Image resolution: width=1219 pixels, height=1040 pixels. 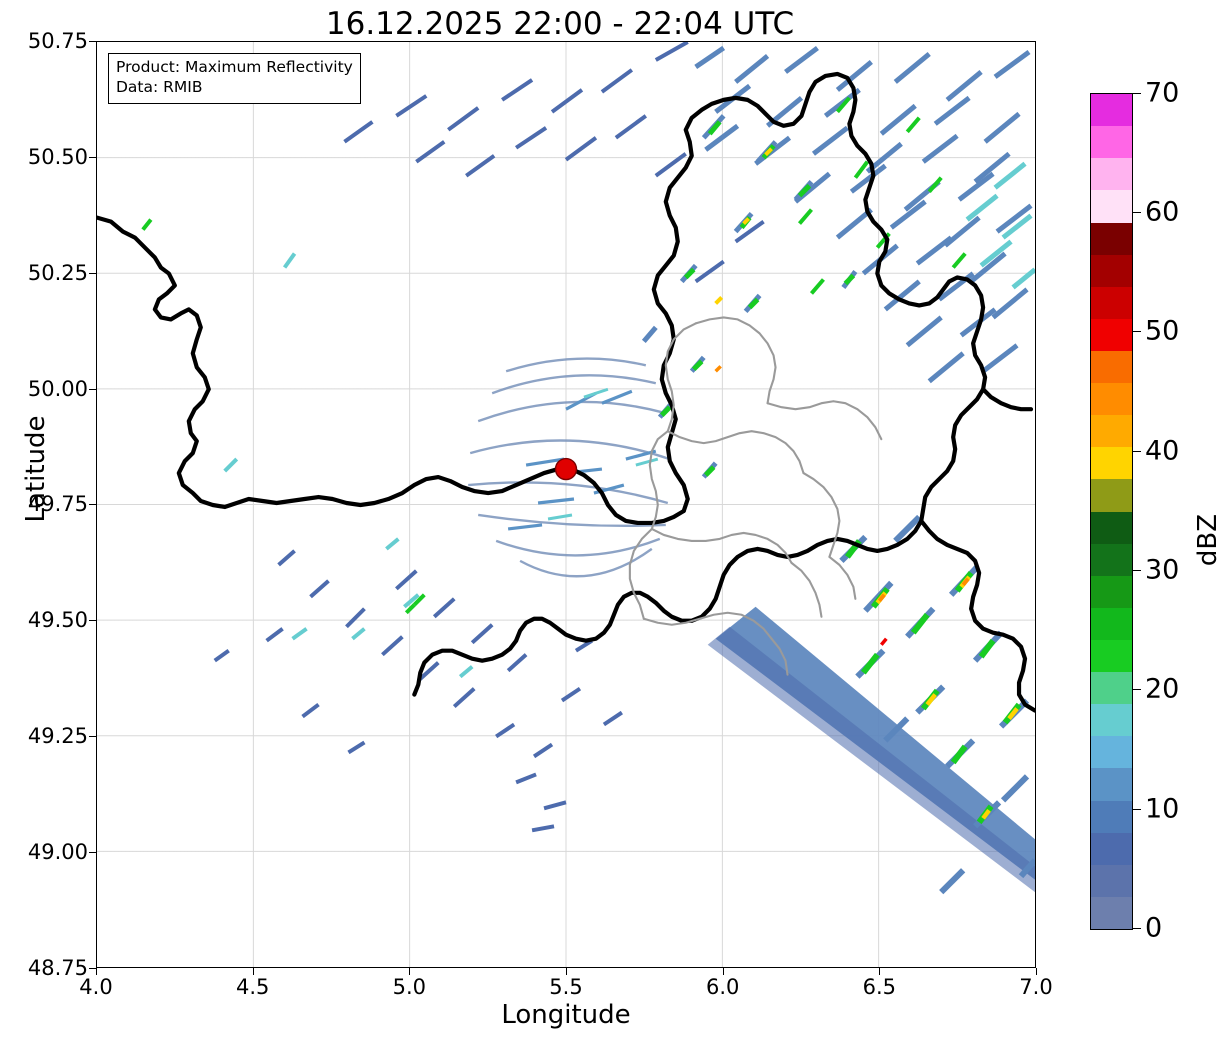 What do you see at coordinates (1162, 451) in the screenshot?
I see `cbtick-label: 40` at bounding box center [1162, 451].